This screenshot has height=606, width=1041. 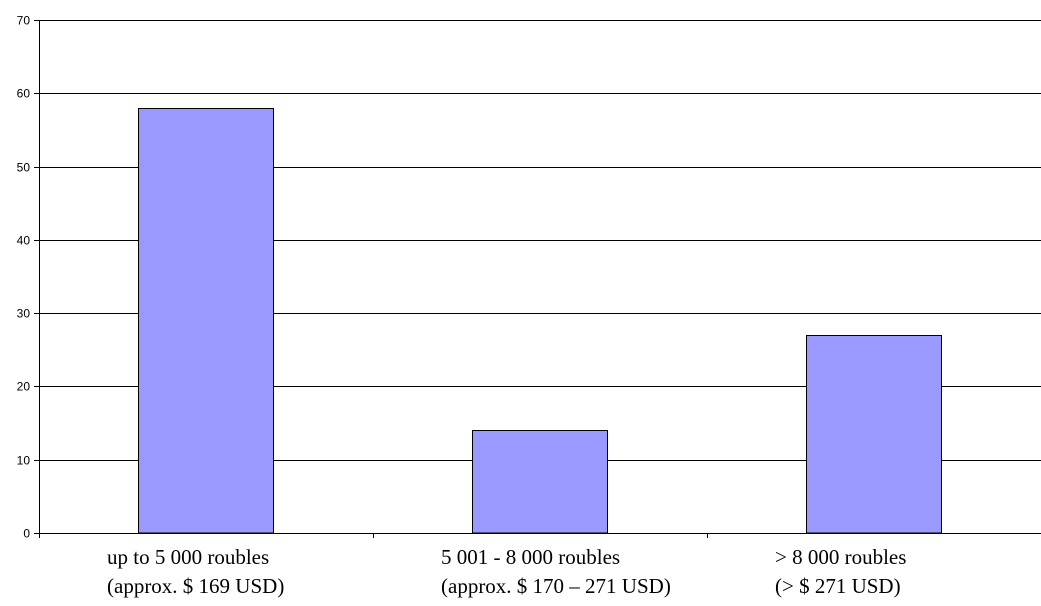 What do you see at coordinates (24, 168) in the screenshot?
I see `y-tick-label-50: 50` at bounding box center [24, 168].